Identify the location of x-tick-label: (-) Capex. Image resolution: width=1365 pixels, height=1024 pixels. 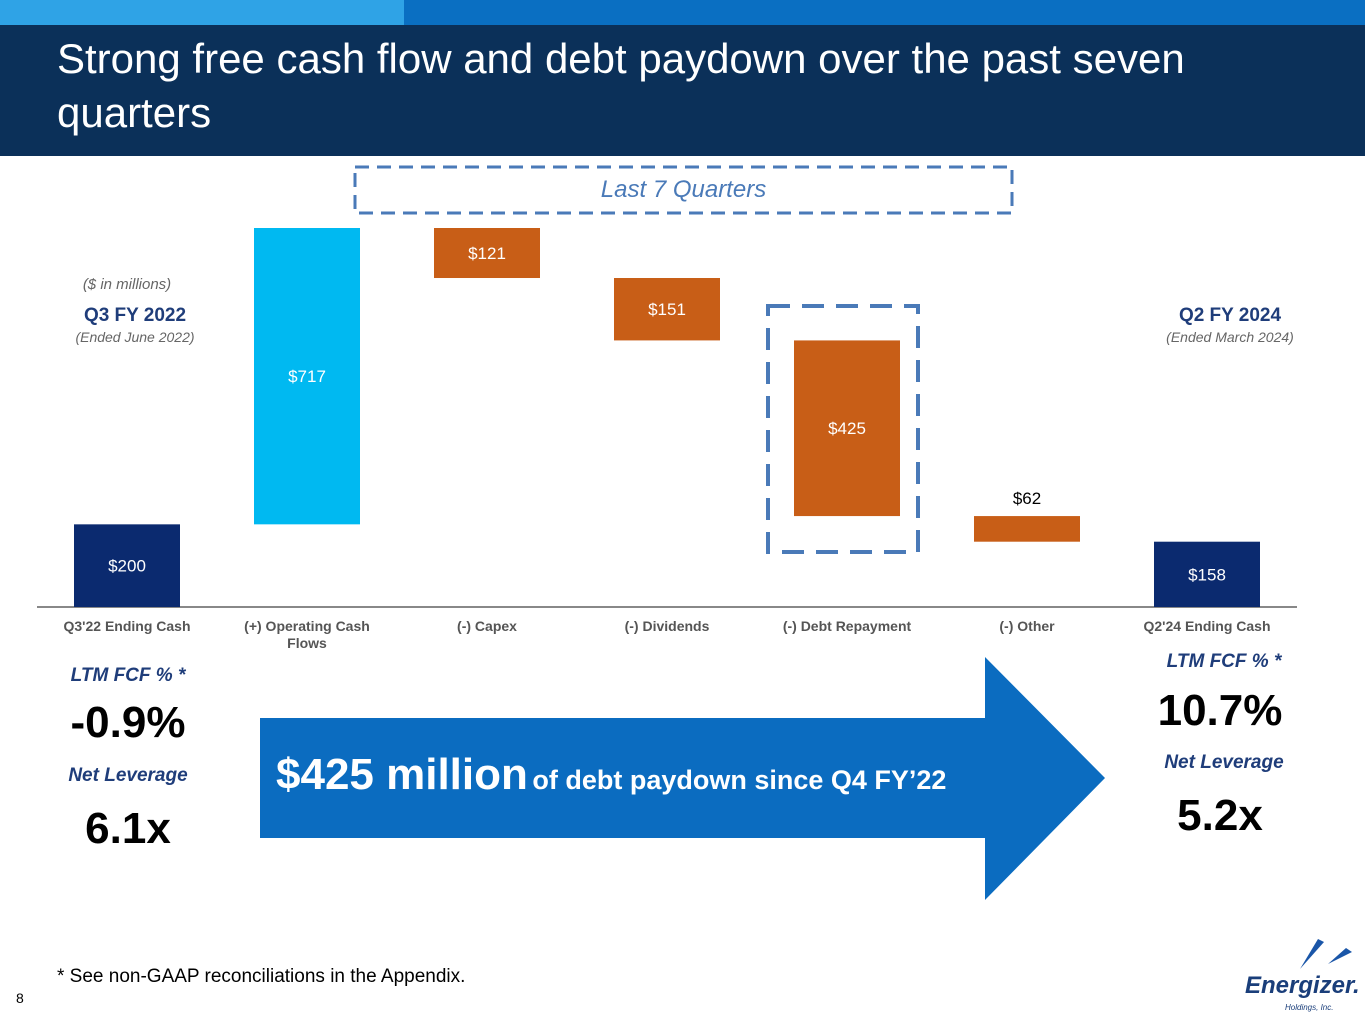
(487, 626).